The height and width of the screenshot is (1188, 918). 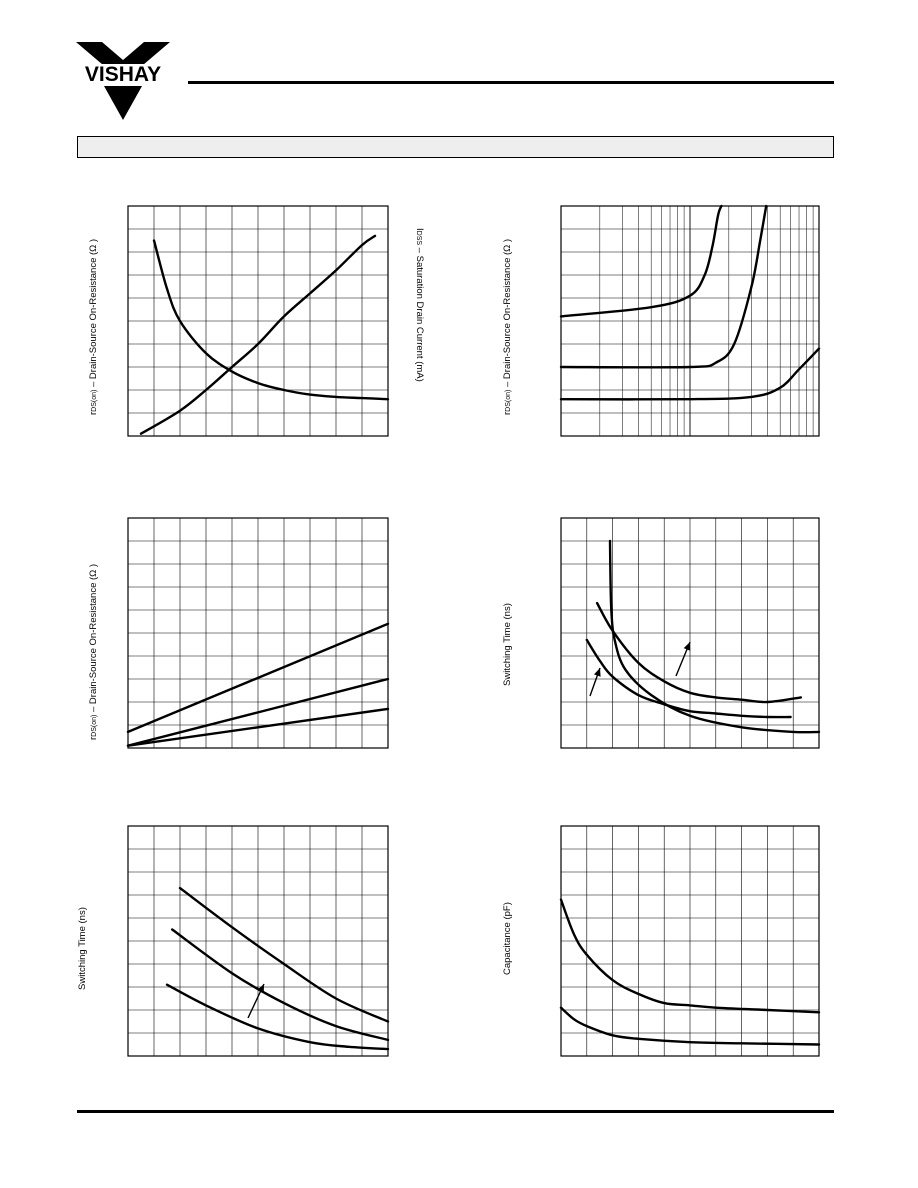 I want to click on chart5-series-2-line, so click(x=280, y=985).